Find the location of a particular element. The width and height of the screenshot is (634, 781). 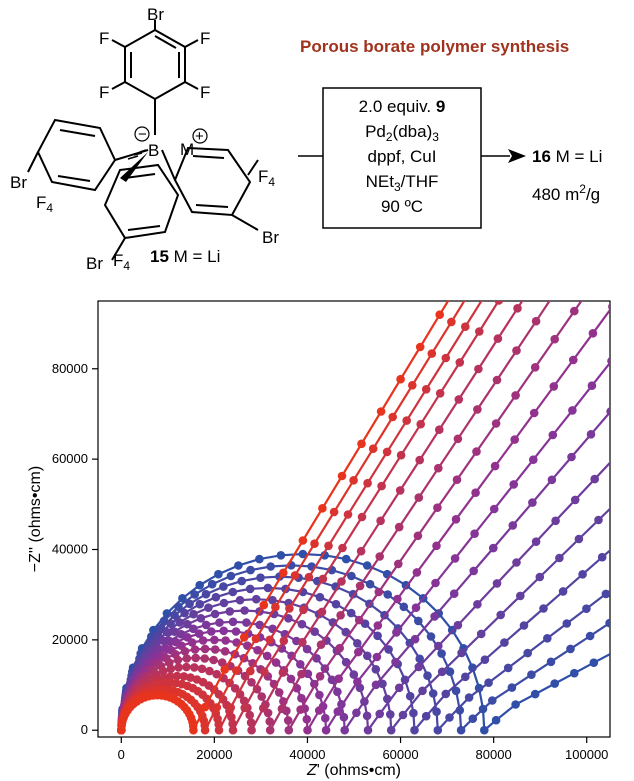

atom-f: F is located at coordinates (205, 38).